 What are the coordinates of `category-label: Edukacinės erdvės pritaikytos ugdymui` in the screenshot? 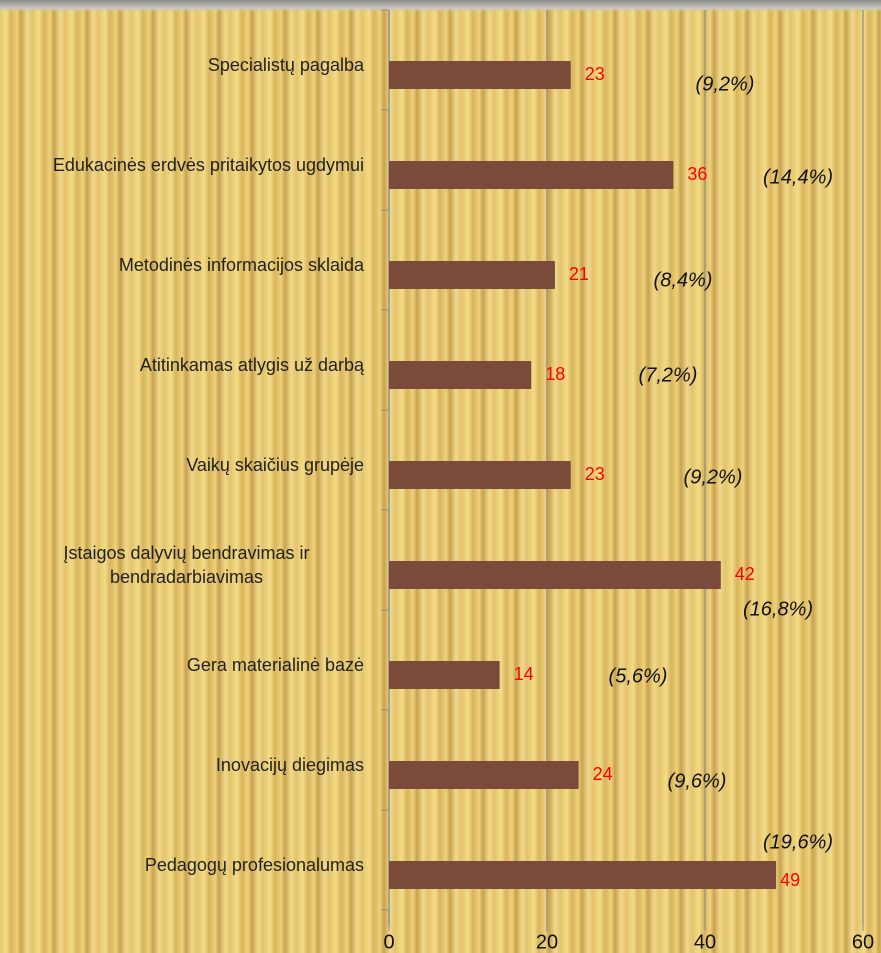 It's located at (208, 165).